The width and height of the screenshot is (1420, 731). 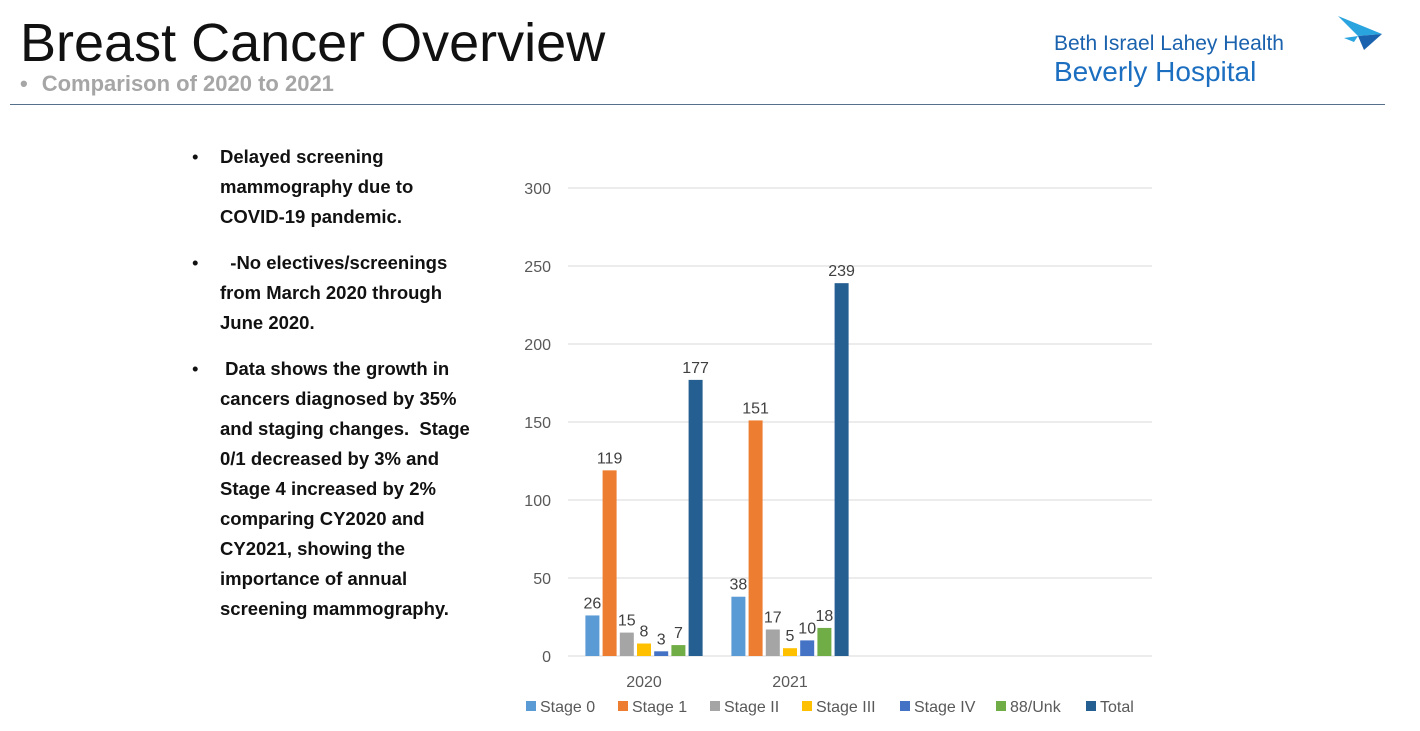 What do you see at coordinates (644, 632) in the screenshot?
I see `data-label: 8` at bounding box center [644, 632].